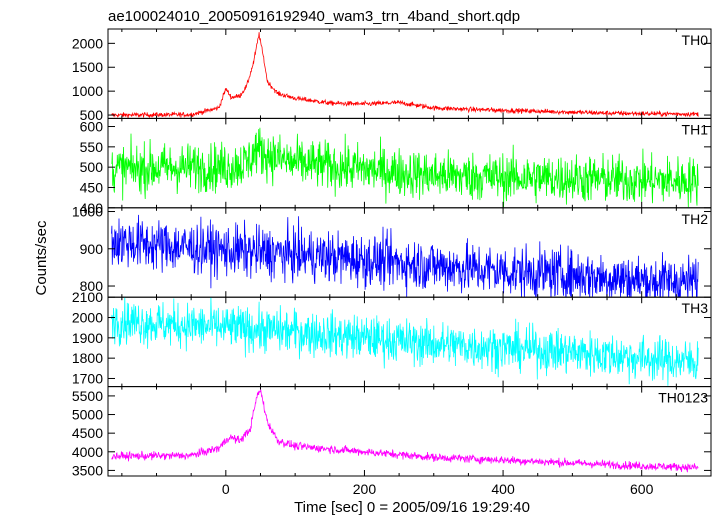 The width and height of the screenshot is (717, 516). Describe the element at coordinates (503, 489) in the screenshot. I see `x-tick-label: 400` at that location.